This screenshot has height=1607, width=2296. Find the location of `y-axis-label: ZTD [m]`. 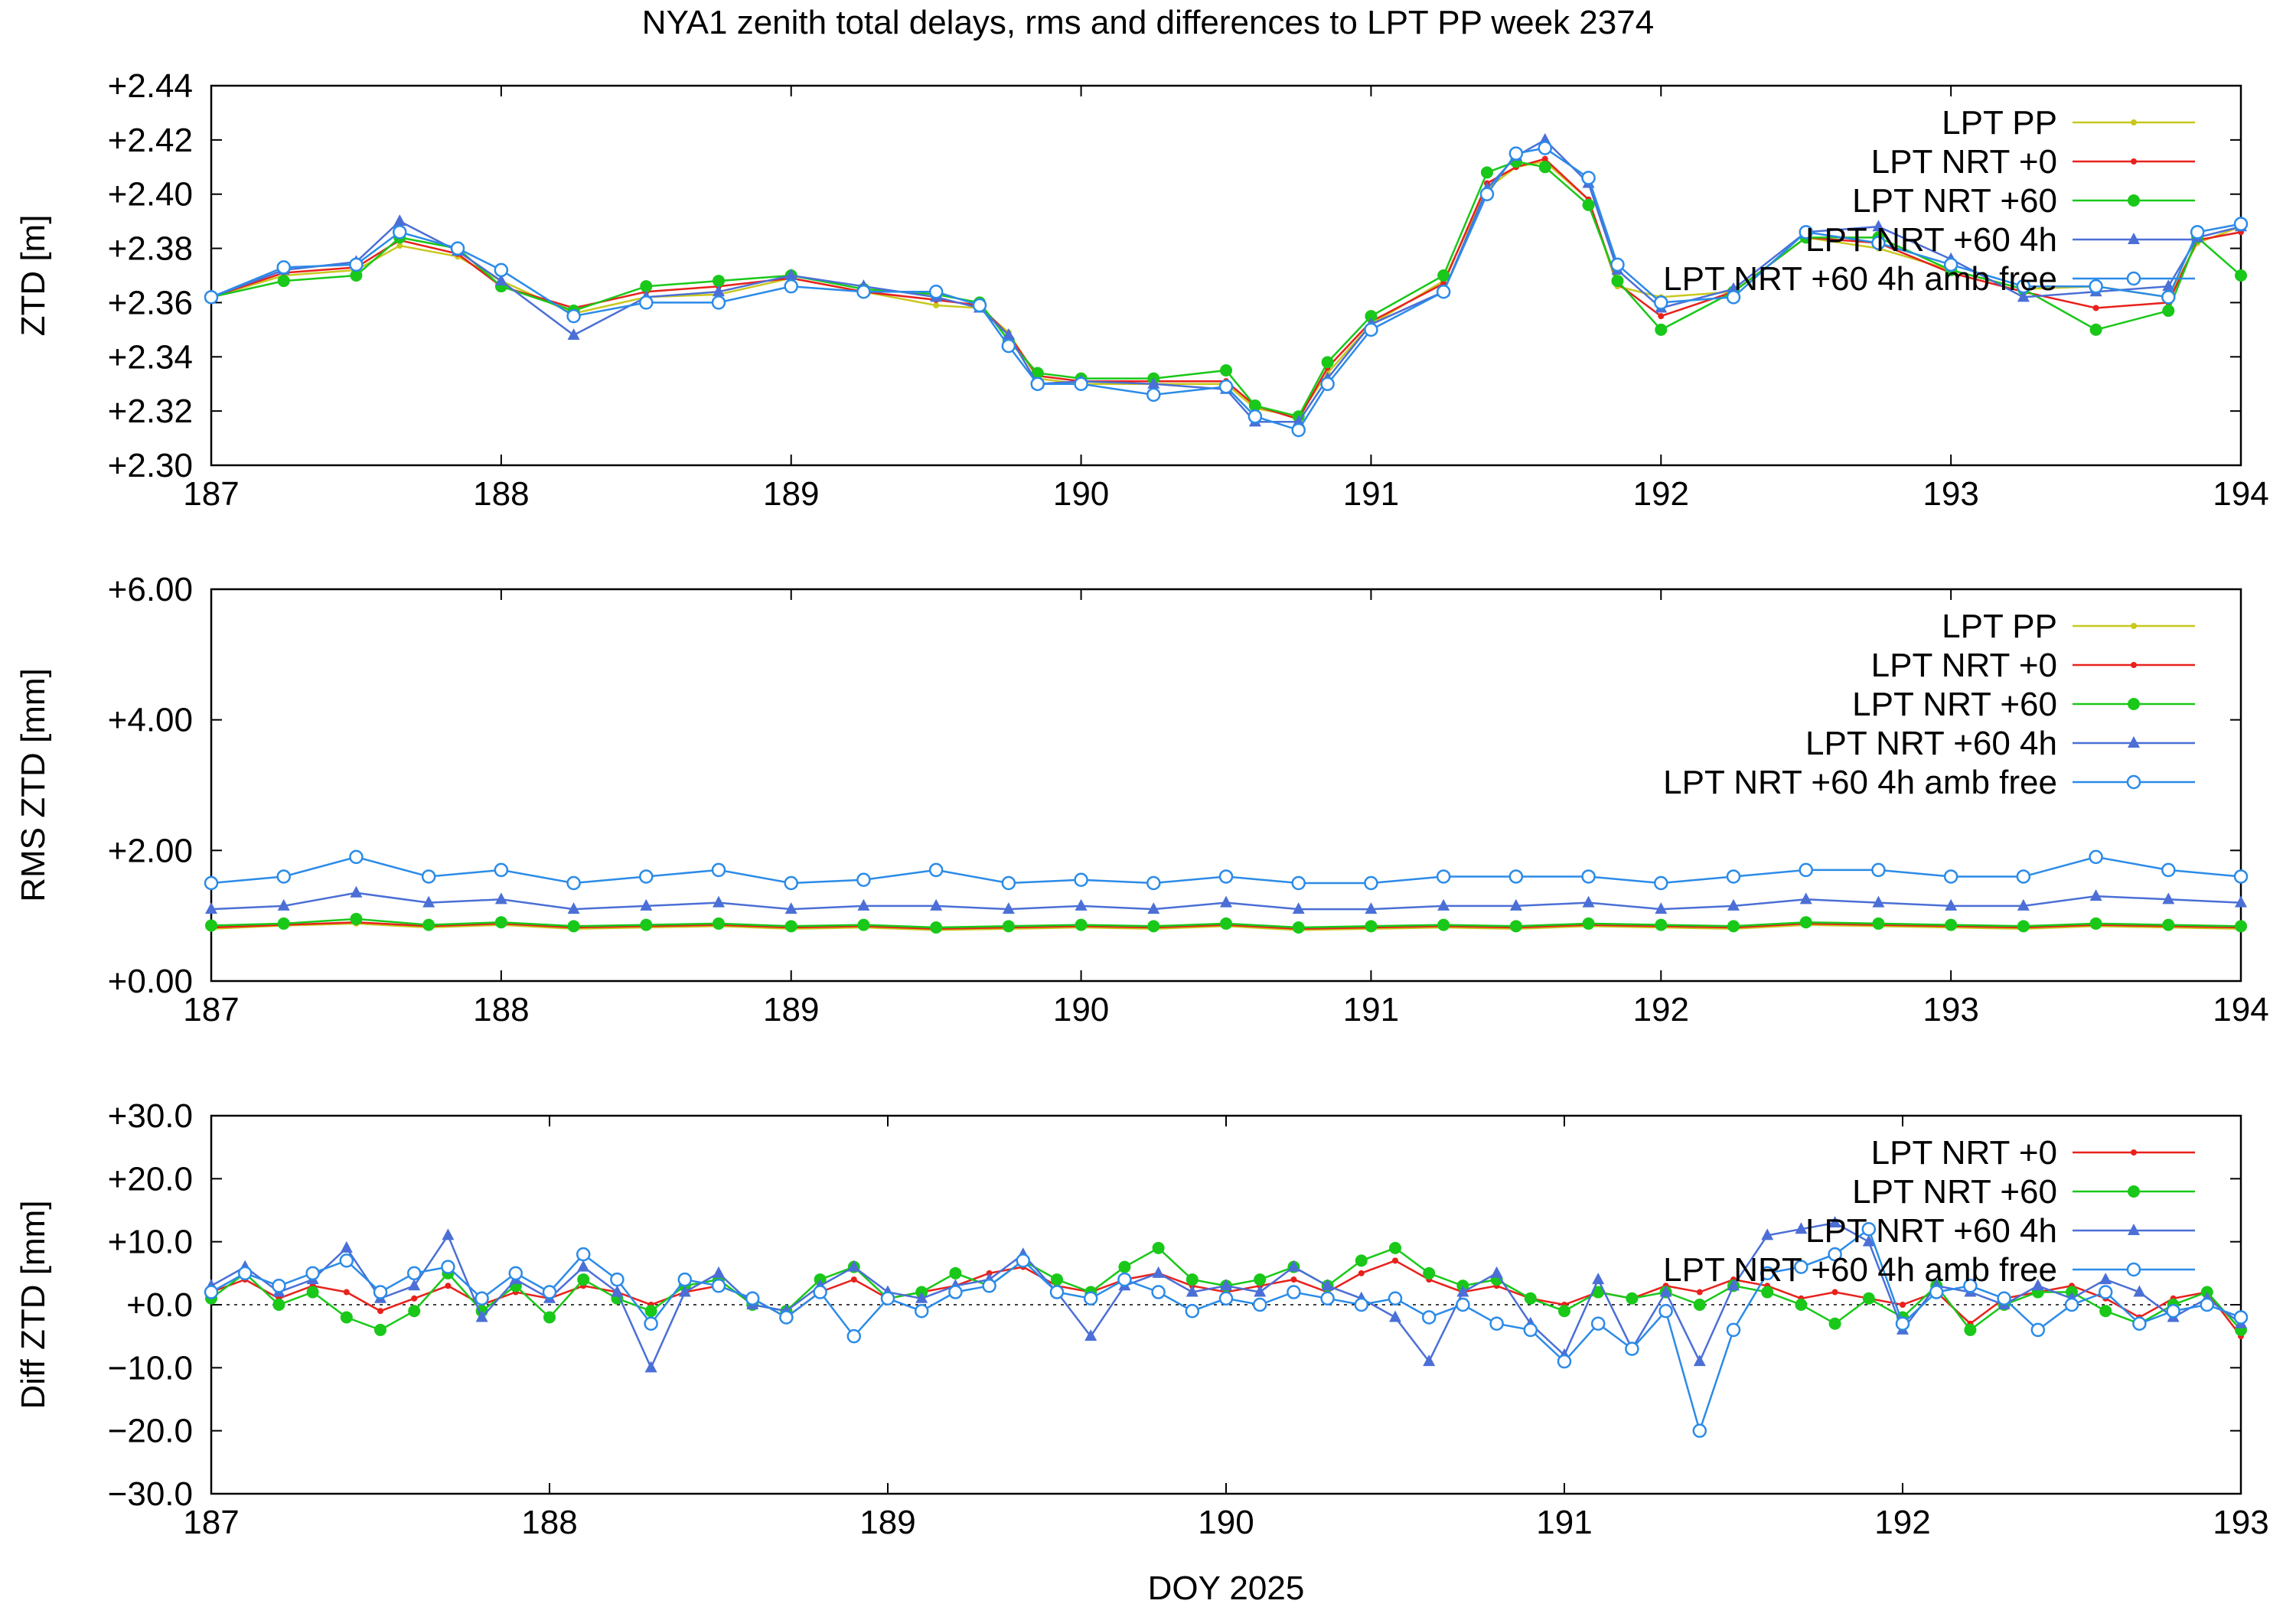

y-axis-label: ZTD [m] is located at coordinates (33, 276).